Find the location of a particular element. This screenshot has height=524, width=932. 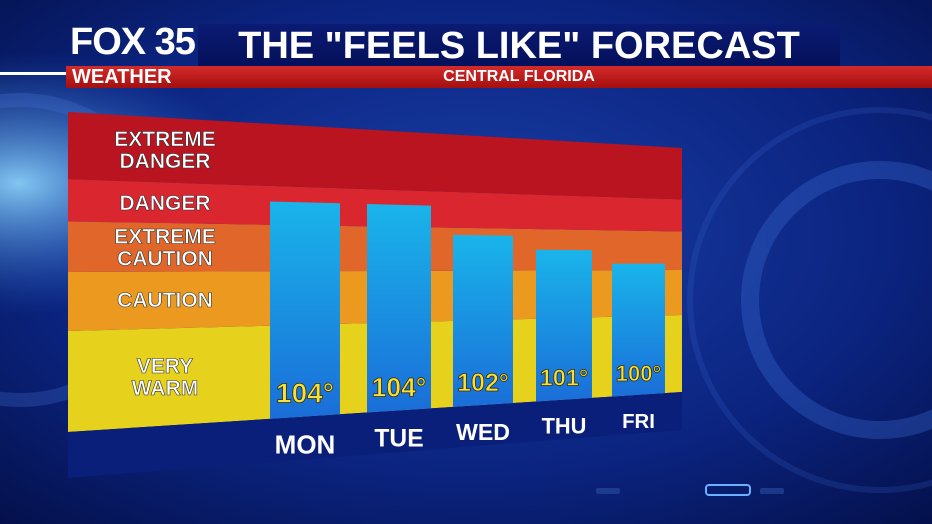

subtitle-bar is located at coordinates (499, 77).